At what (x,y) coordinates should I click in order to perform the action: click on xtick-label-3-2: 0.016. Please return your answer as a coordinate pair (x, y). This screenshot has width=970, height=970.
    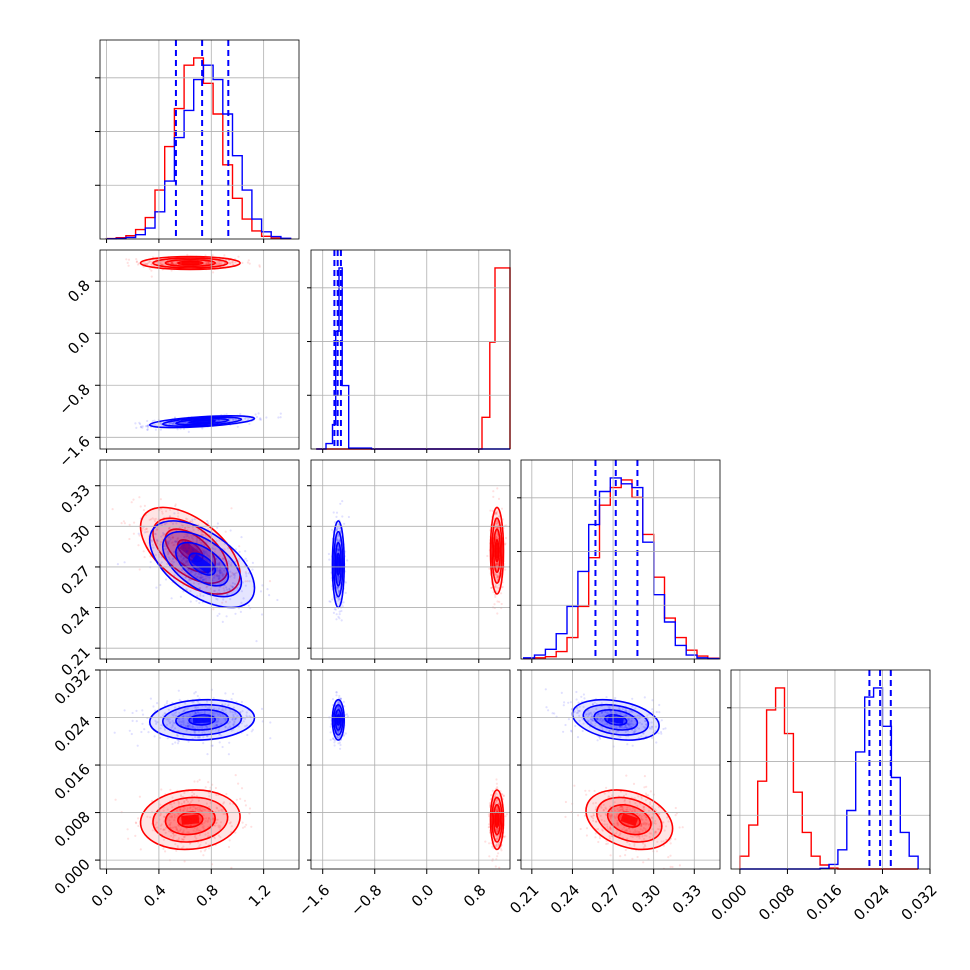
    Looking at the image, I should click on (824, 902).